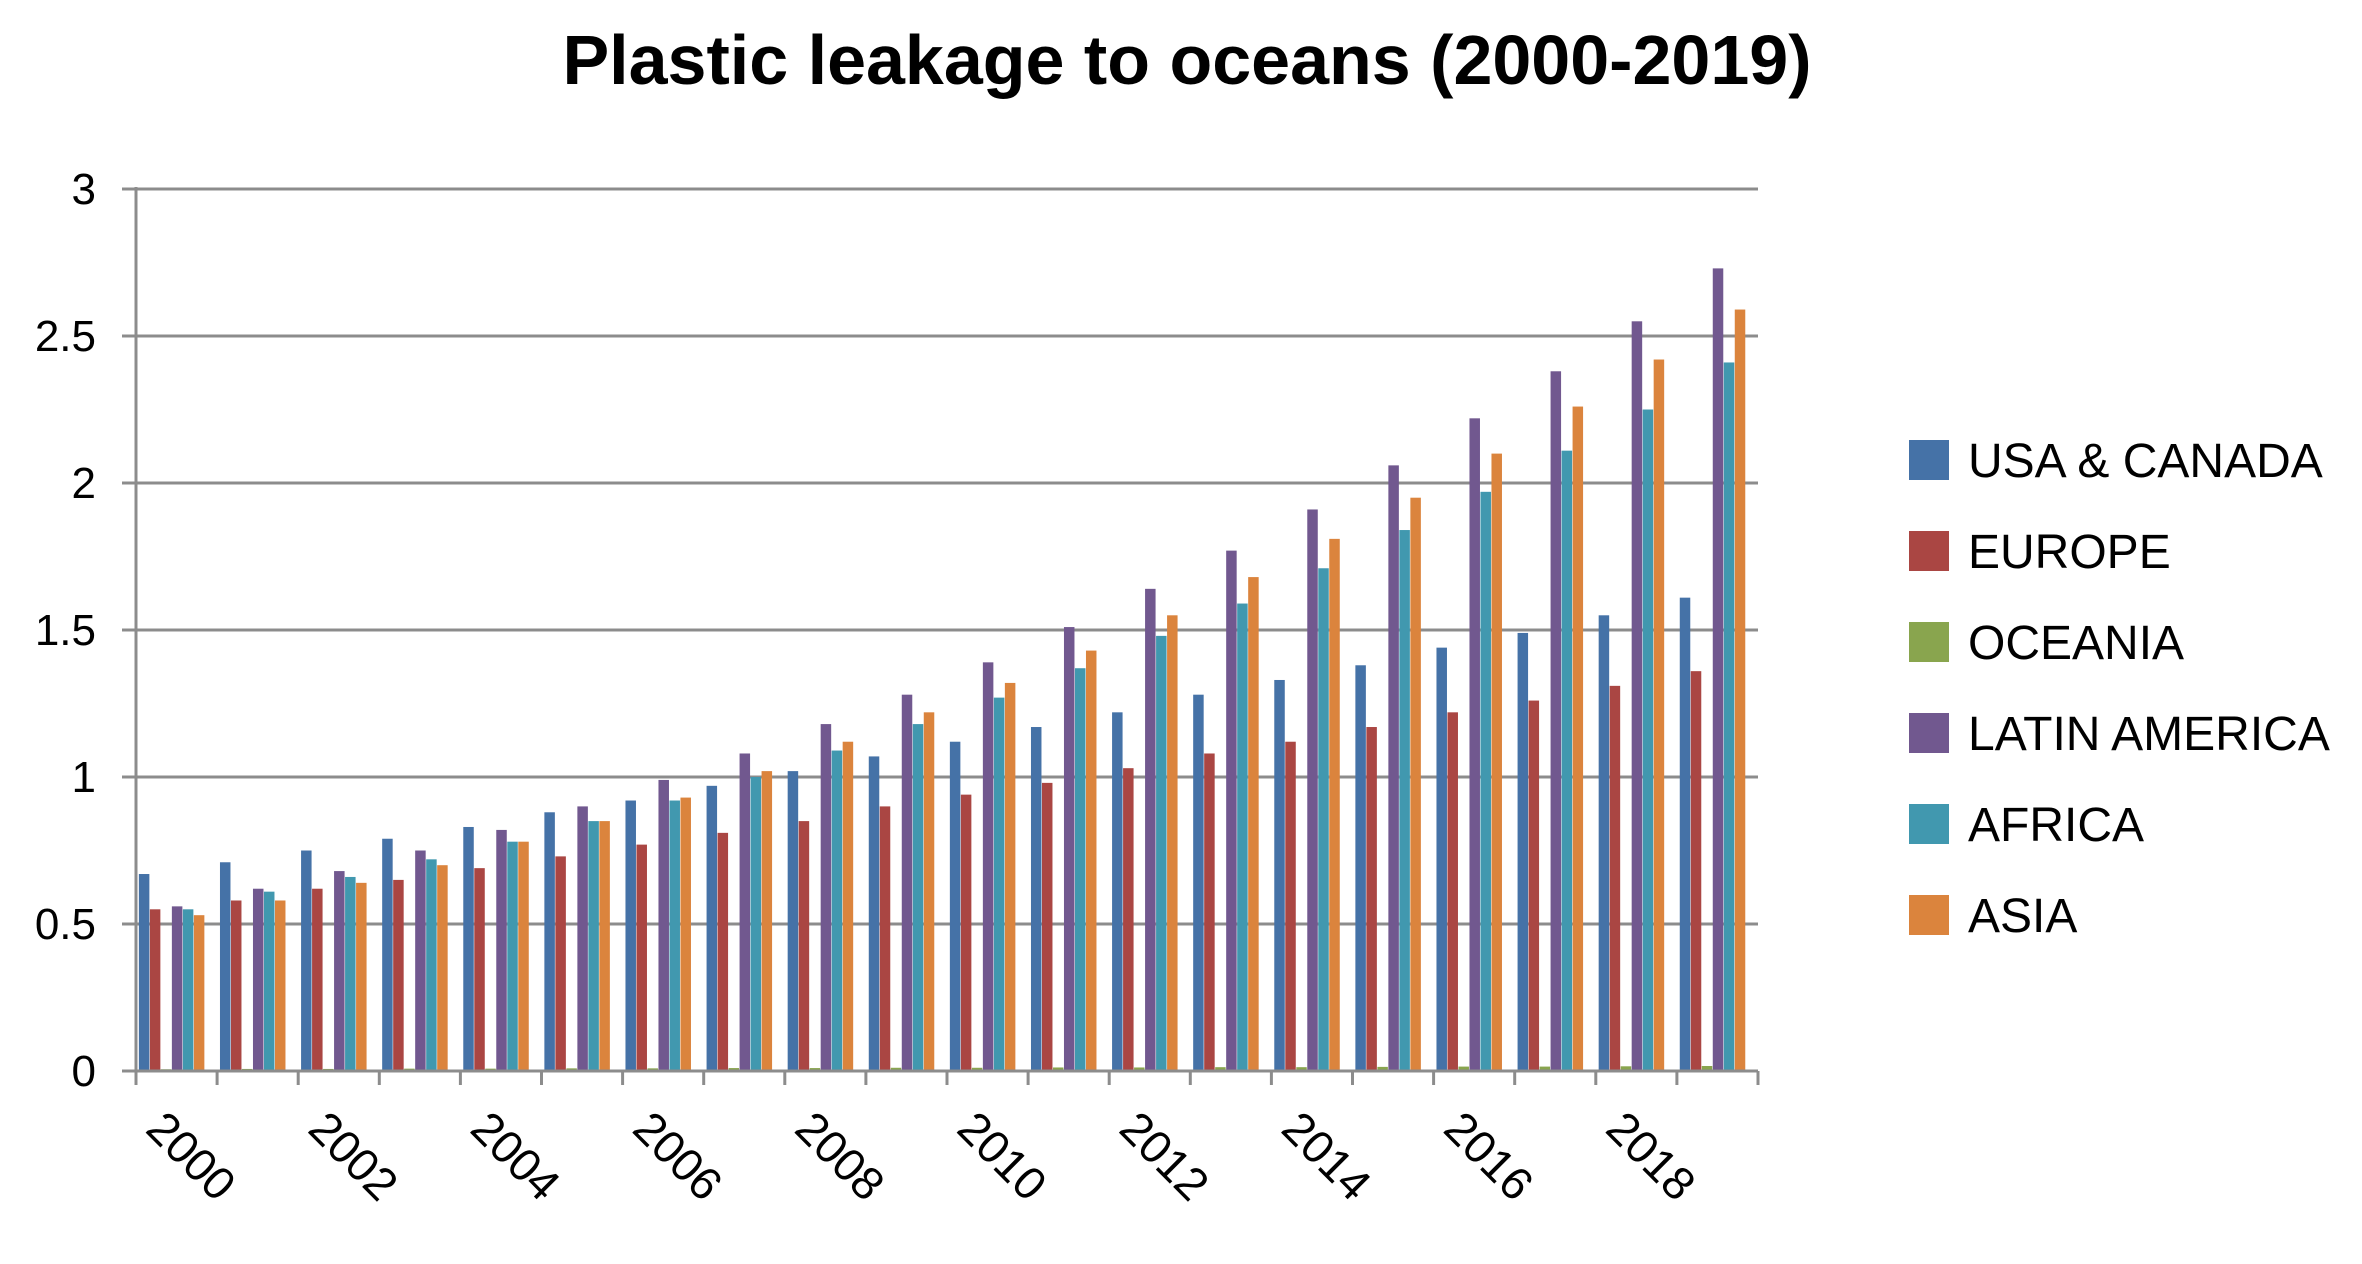  I want to click on legend-label: OCEANIA, so click(2076, 643).